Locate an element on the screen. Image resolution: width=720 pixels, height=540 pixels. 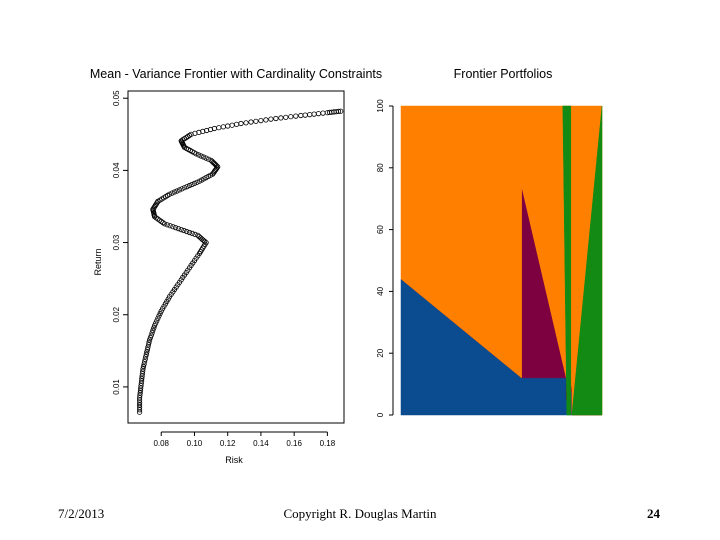
frontier-y-tick-label: 0.04 is located at coordinates (116, 170).